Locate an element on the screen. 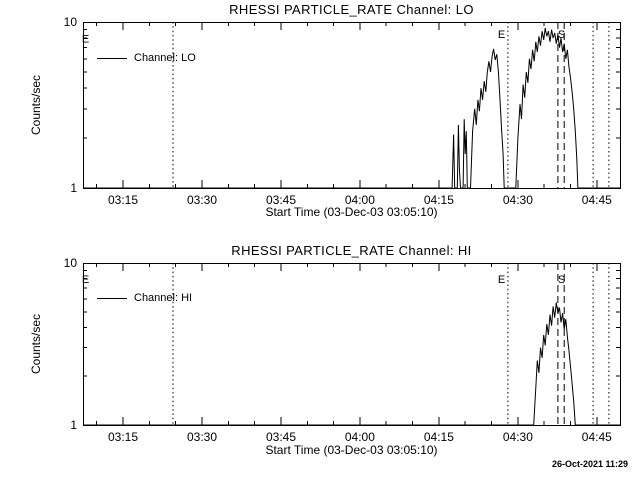 Image resolution: width=640 pixels, height=480 pixels. creation-timestamp: 26-Oct-2021 11:29 is located at coordinates (589, 464).